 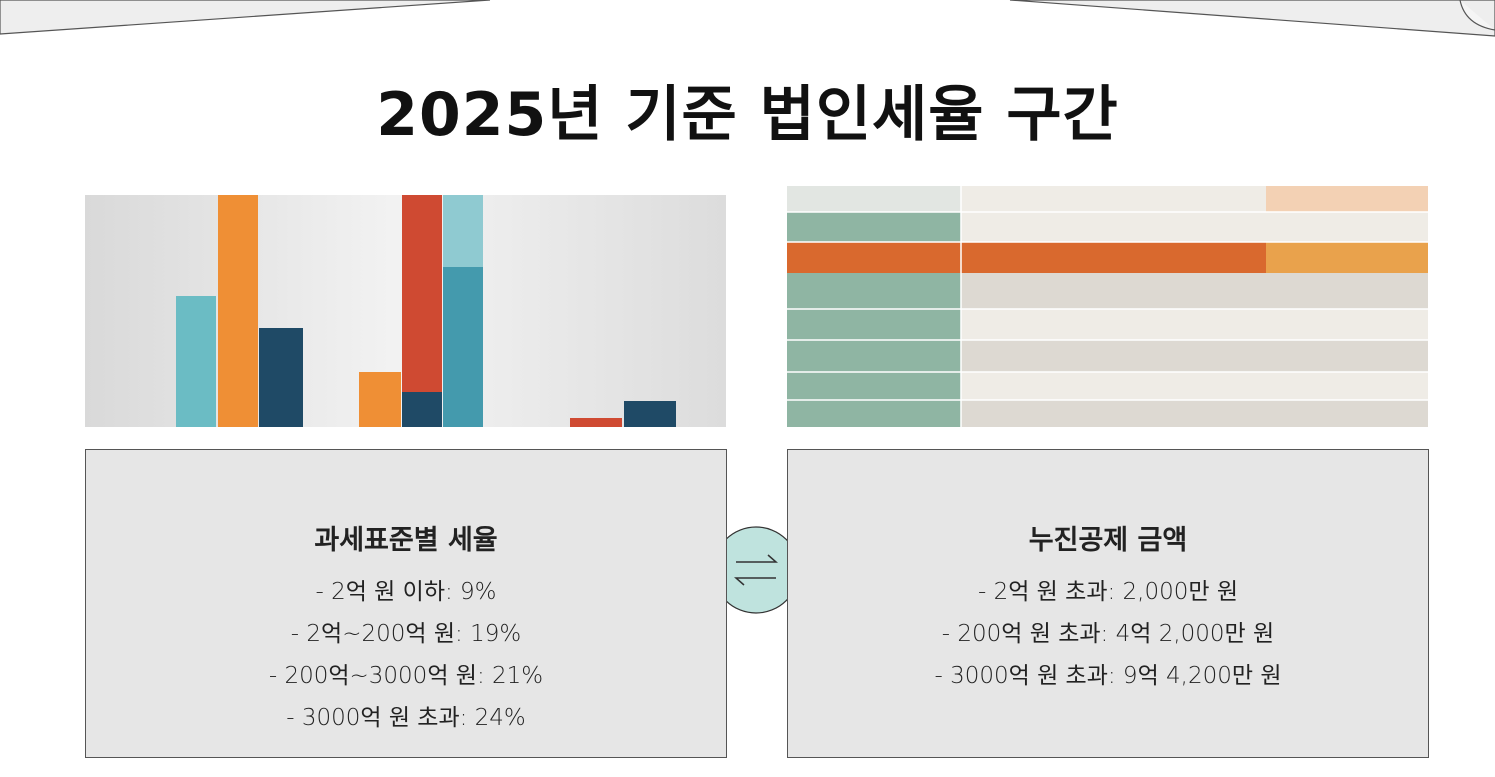 What do you see at coordinates (747, 115) in the screenshot?
I see `title: 2025년 기준 법인세율 구간` at bounding box center [747, 115].